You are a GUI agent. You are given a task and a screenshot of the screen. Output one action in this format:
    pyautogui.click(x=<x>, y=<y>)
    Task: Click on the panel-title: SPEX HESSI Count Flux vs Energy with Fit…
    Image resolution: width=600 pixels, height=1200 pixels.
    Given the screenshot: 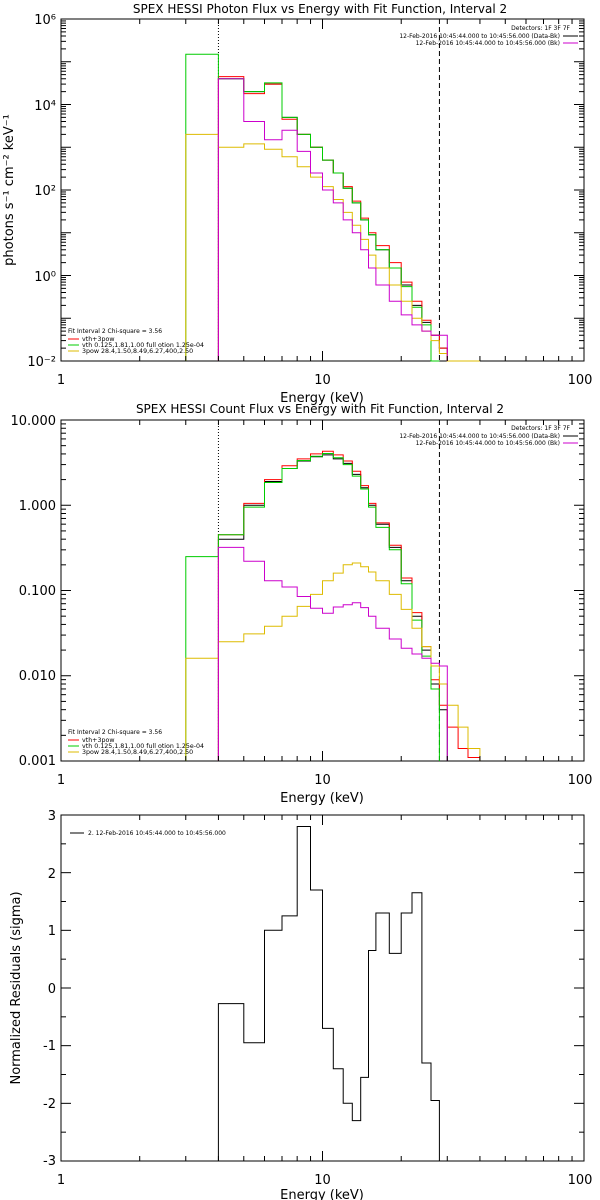 What is the action you would take?
    pyautogui.click(x=320, y=409)
    